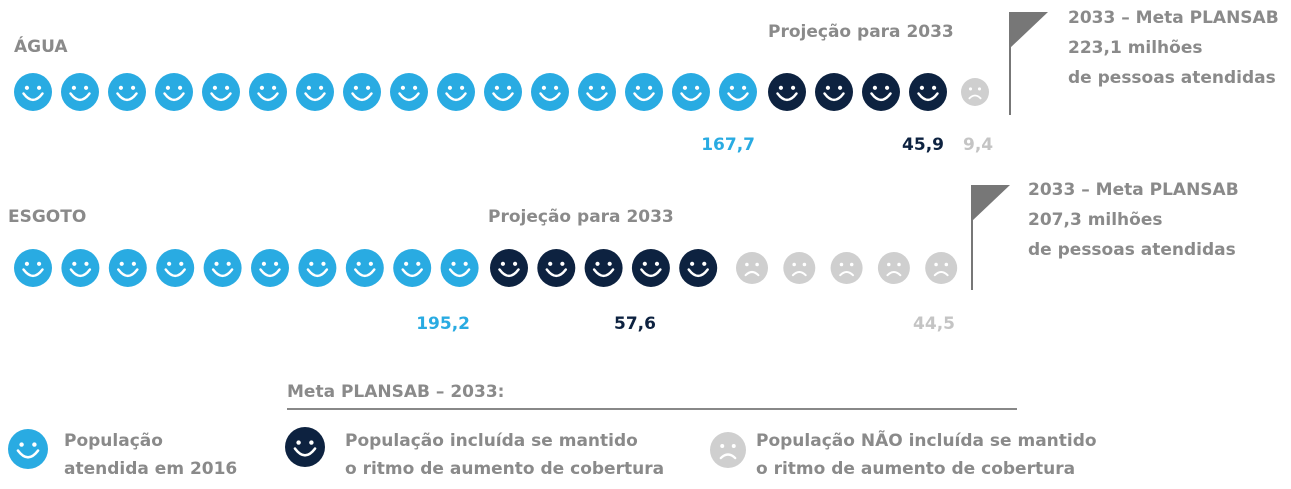 Image resolution: width=1291 pixels, height=489 pixels. I want to click on goal-text: 2033 – Meta PLANSAB, so click(1133, 190).